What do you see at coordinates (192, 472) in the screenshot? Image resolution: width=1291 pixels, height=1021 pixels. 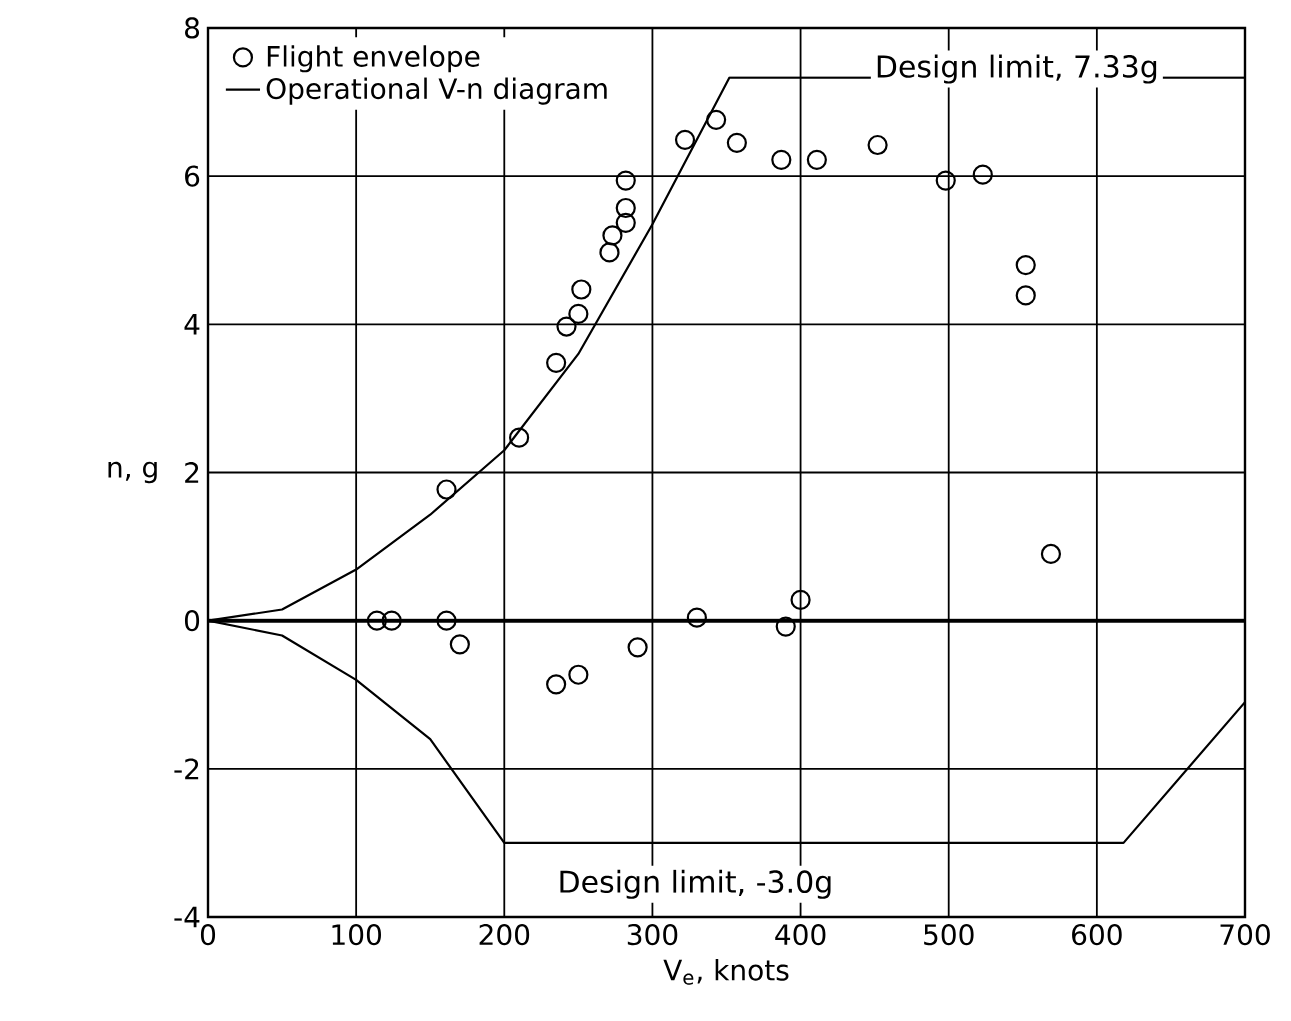 I see `y-tick-label: 2` at bounding box center [192, 472].